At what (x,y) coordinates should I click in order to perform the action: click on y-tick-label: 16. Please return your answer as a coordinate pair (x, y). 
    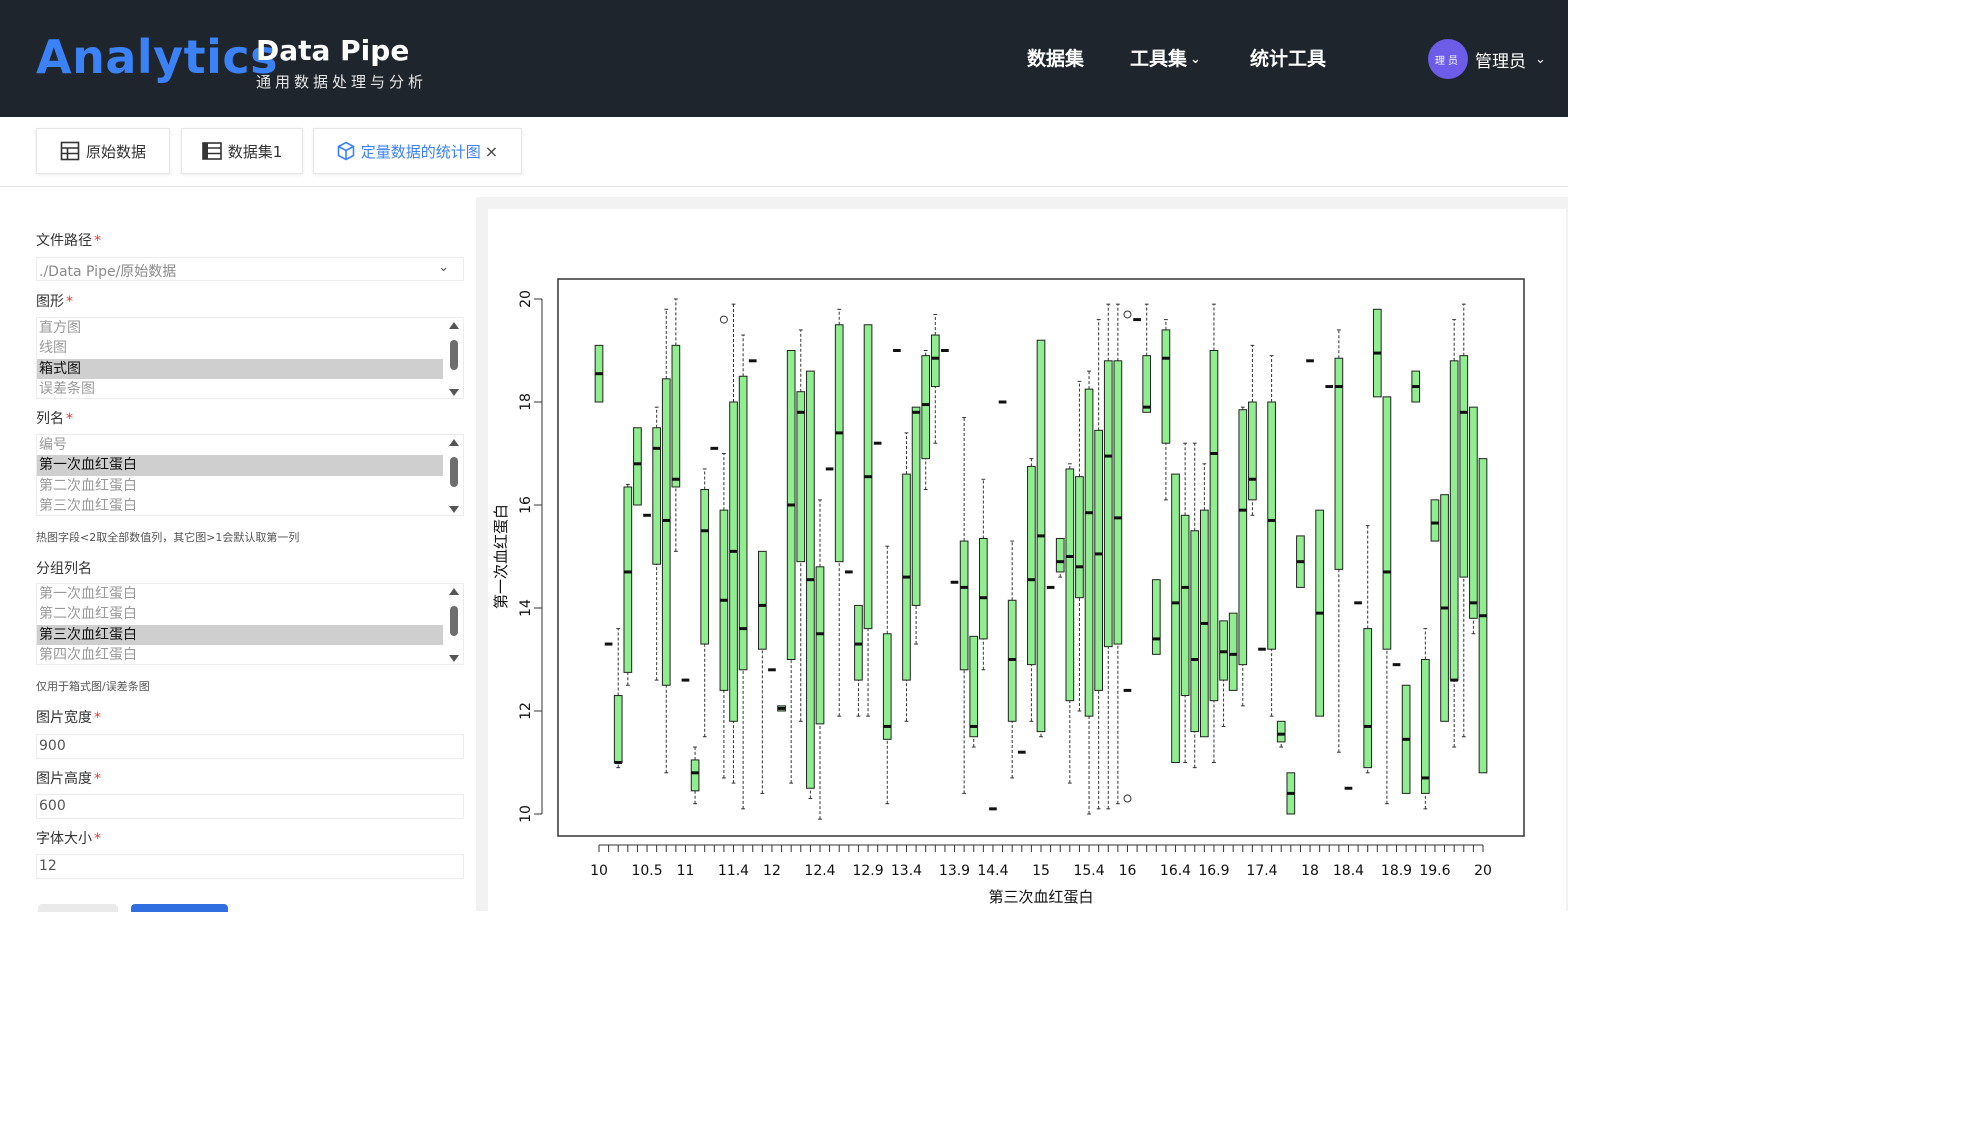
    Looking at the image, I should click on (526, 505).